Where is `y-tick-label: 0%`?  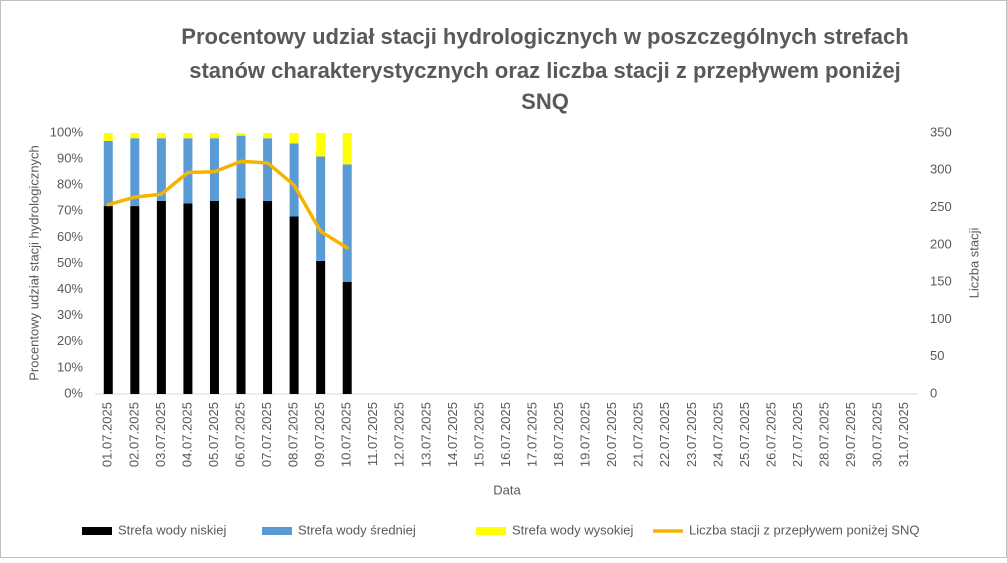
y-tick-label: 0% is located at coordinates (73, 392).